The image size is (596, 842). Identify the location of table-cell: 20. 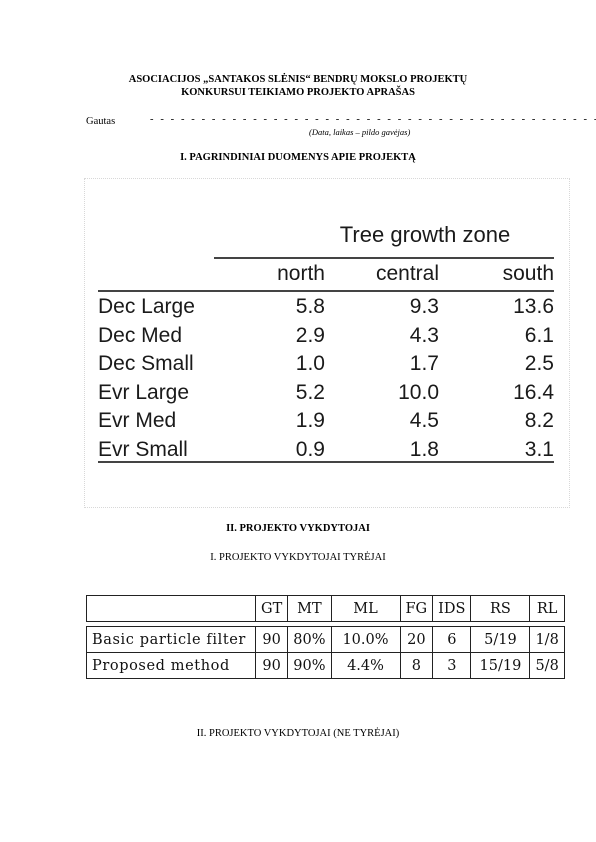
(416, 639).